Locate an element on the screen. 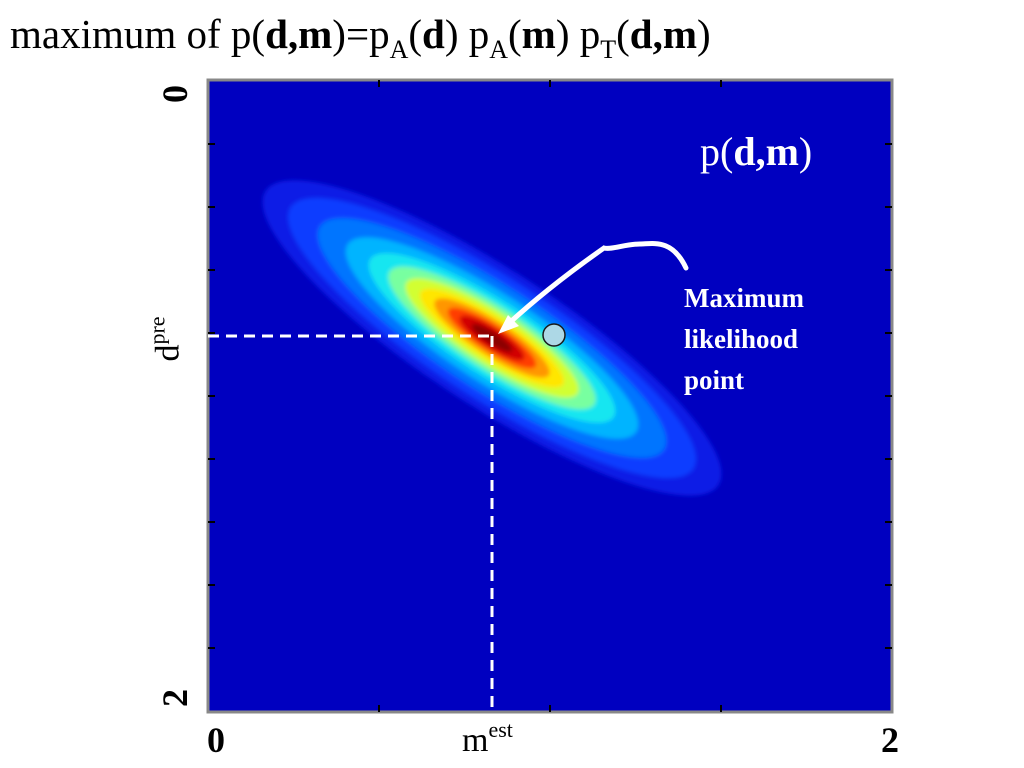 This screenshot has width=1024, height=768. max-likelihood-annotation: Maximum likelihood point is located at coordinates (769, 339).